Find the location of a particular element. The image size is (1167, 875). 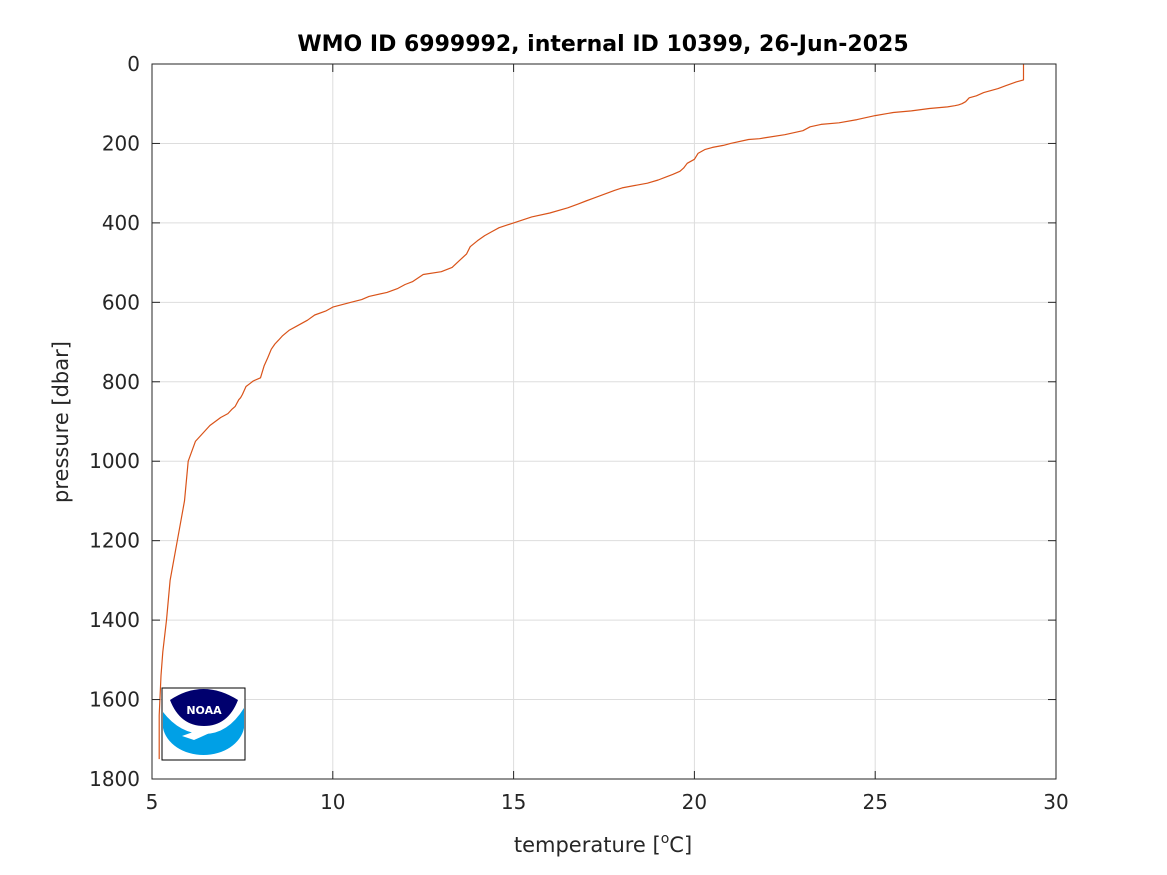

y-tick-label: 1600 is located at coordinates (114, 700).